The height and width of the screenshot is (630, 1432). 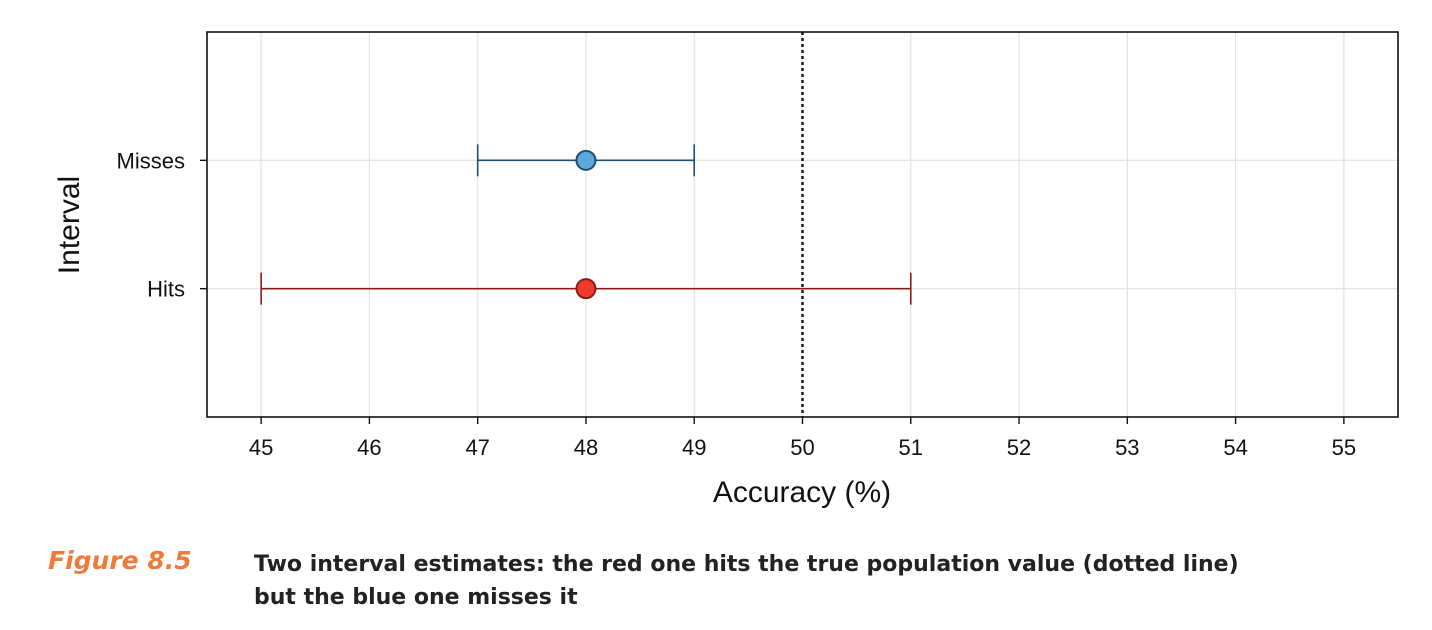 I want to click on x-tick-label: 47, so click(x=477, y=447).